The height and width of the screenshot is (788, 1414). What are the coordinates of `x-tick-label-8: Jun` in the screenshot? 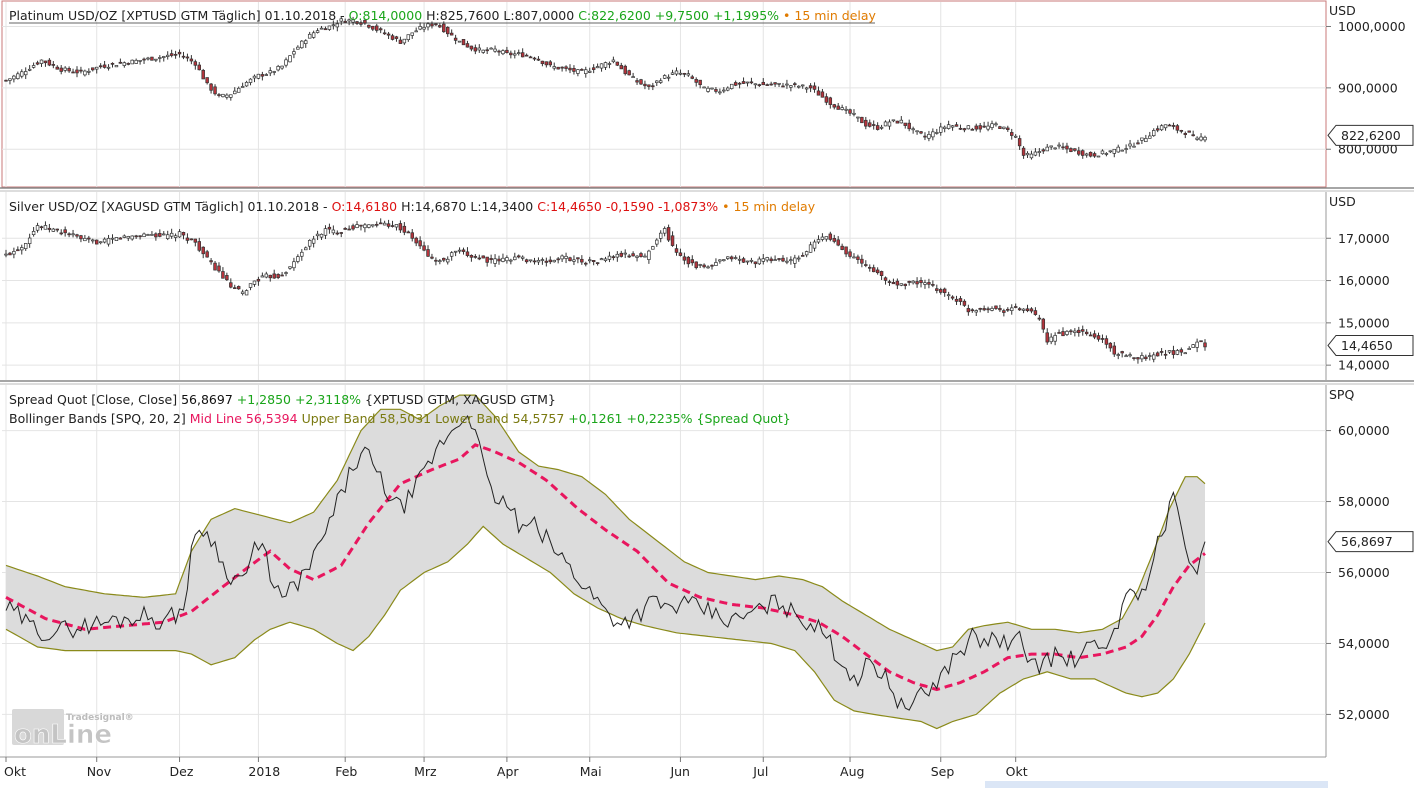 It's located at (679, 771).